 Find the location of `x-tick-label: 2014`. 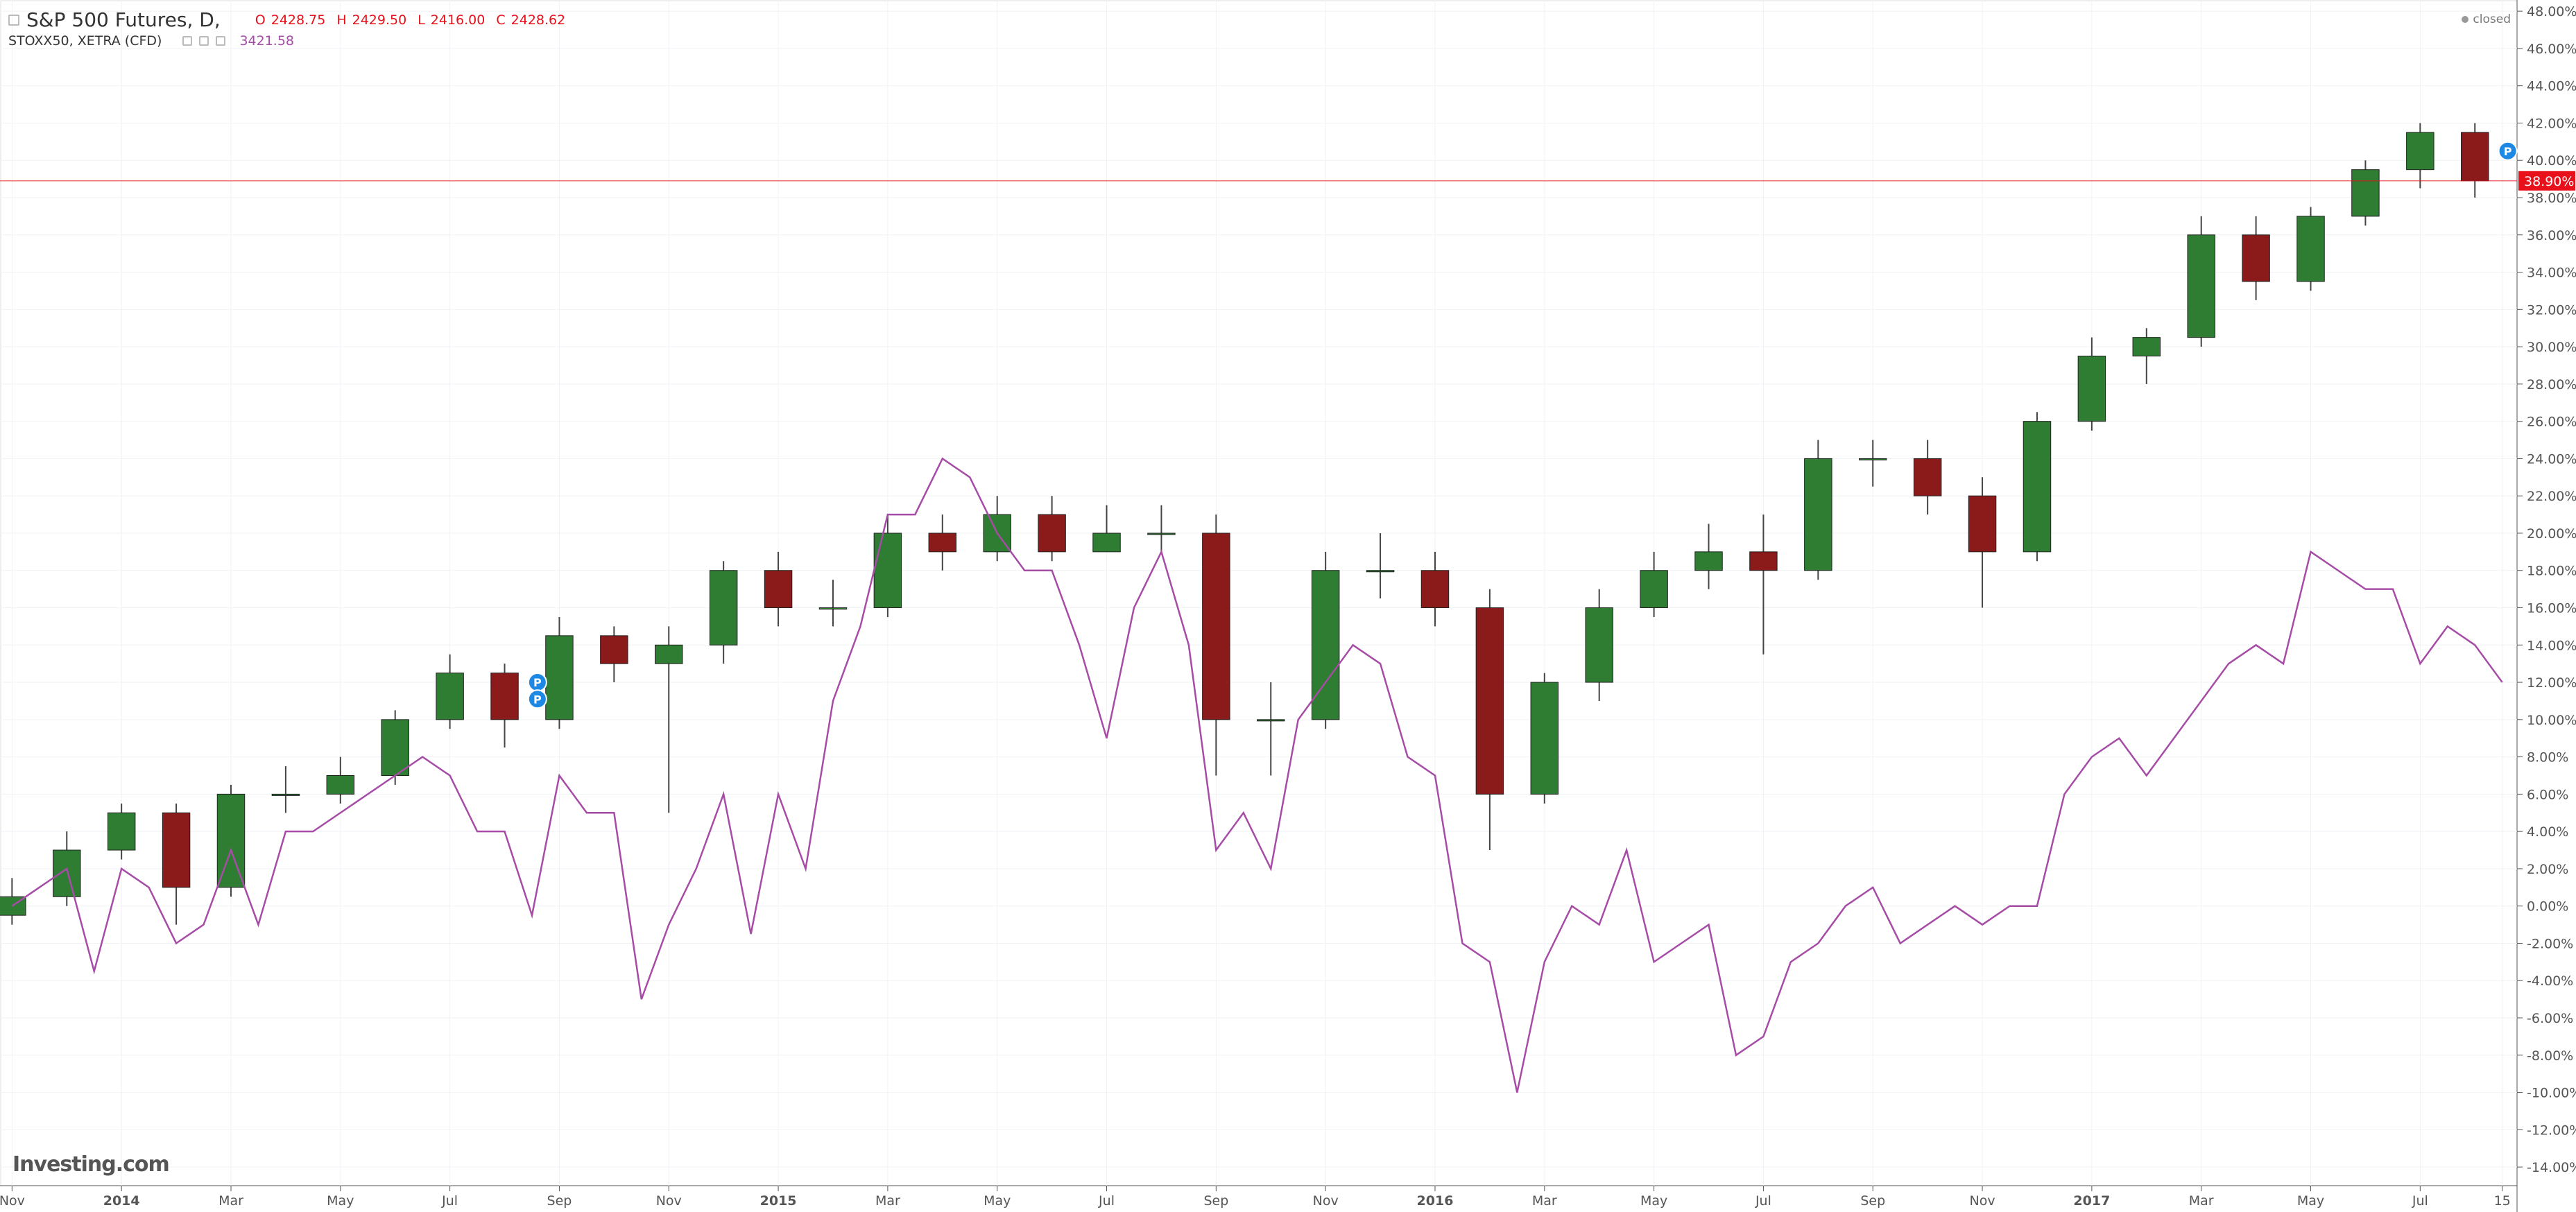

x-tick-label: 2014 is located at coordinates (121, 1201).